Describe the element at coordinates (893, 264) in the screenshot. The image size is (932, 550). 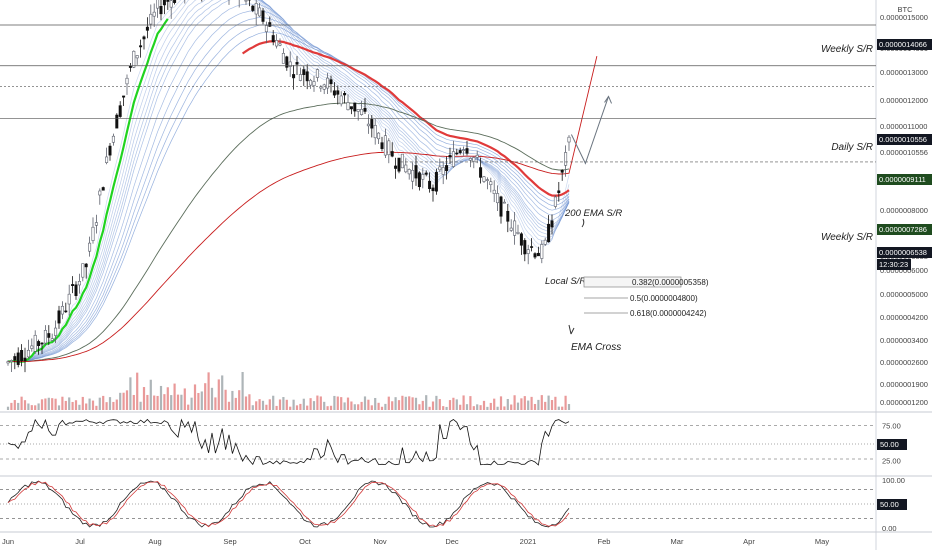
I see `price-badge-text: 12:30:23` at that location.